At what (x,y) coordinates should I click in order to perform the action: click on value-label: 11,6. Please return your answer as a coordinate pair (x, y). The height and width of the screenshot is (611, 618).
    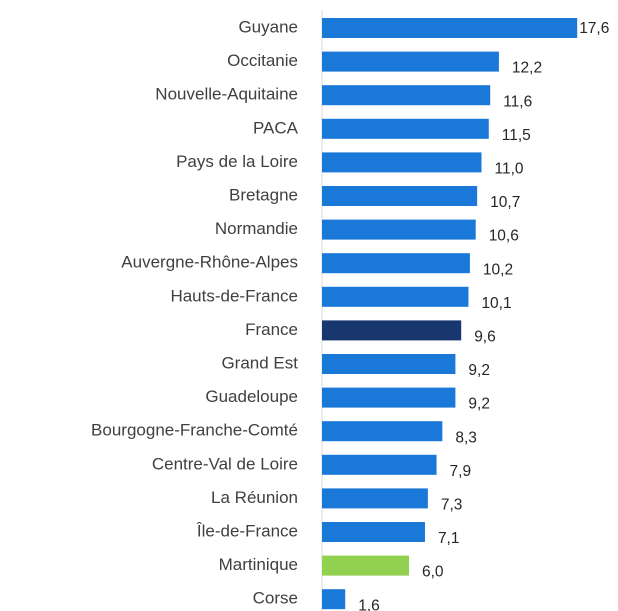
    Looking at the image, I should click on (517, 101).